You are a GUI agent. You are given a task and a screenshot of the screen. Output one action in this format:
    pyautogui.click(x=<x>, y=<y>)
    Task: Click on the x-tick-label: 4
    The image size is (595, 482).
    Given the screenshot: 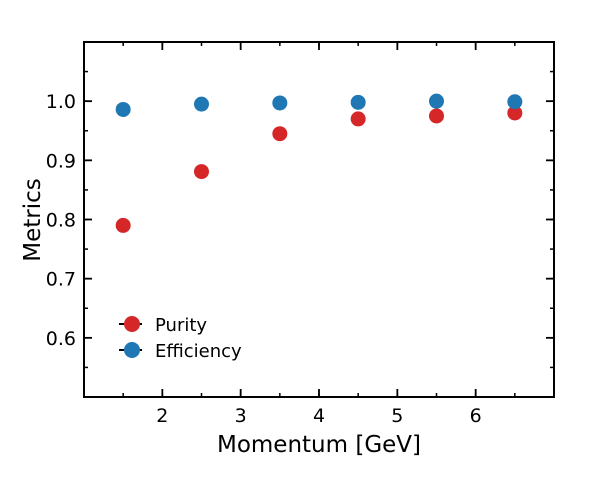 What is the action you would take?
    pyautogui.click(x=319, y=416)
    